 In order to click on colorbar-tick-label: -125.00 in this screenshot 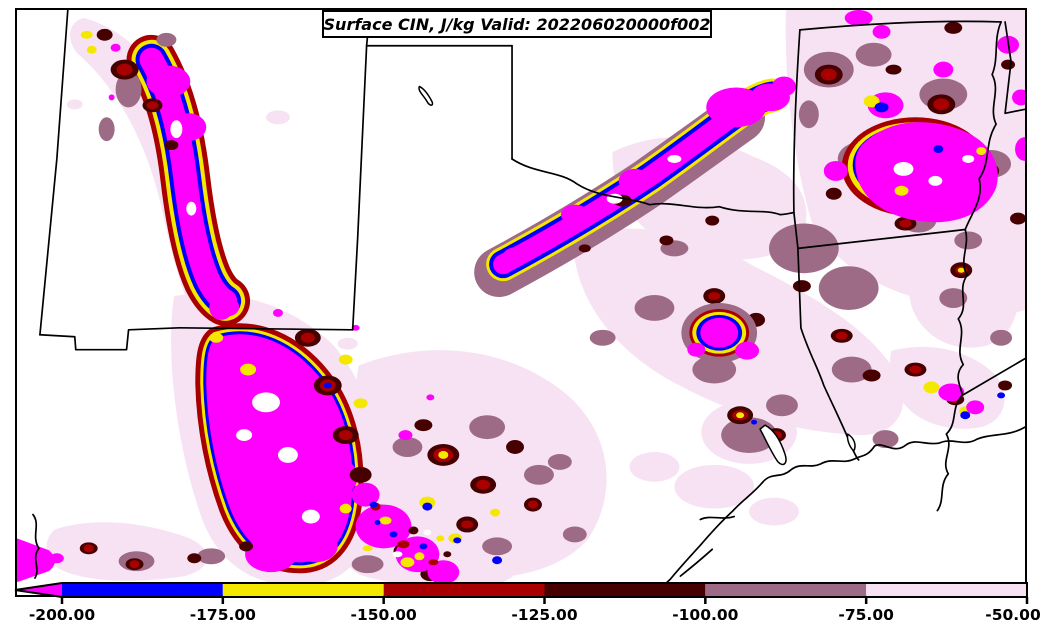, I will do `click(544, 615)`.